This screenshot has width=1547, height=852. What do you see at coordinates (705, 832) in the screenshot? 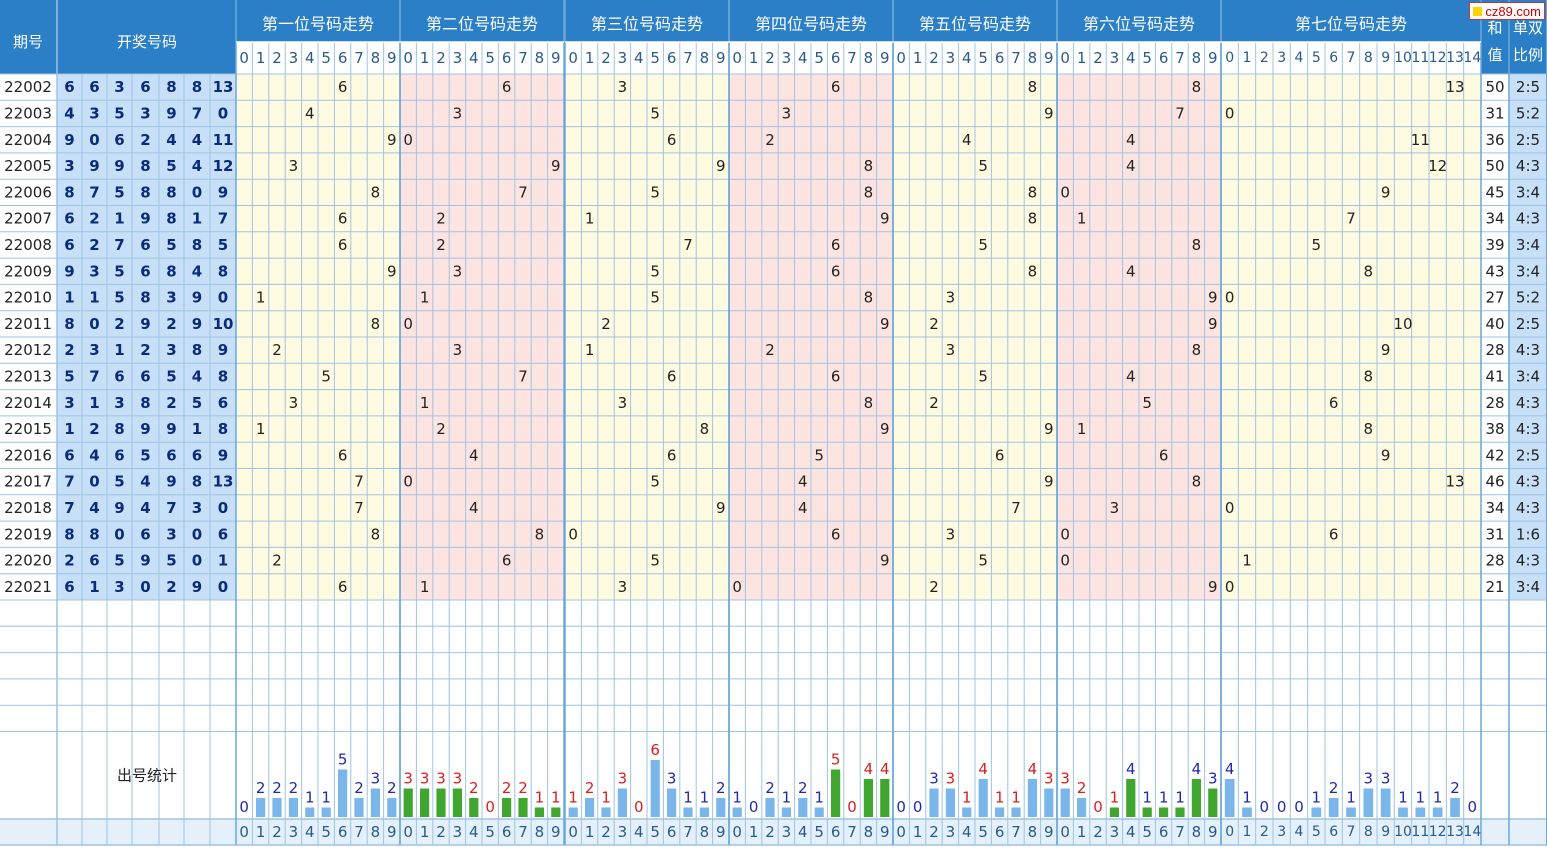
I see `footer-digit: 8` at bounding box center [705, 832].